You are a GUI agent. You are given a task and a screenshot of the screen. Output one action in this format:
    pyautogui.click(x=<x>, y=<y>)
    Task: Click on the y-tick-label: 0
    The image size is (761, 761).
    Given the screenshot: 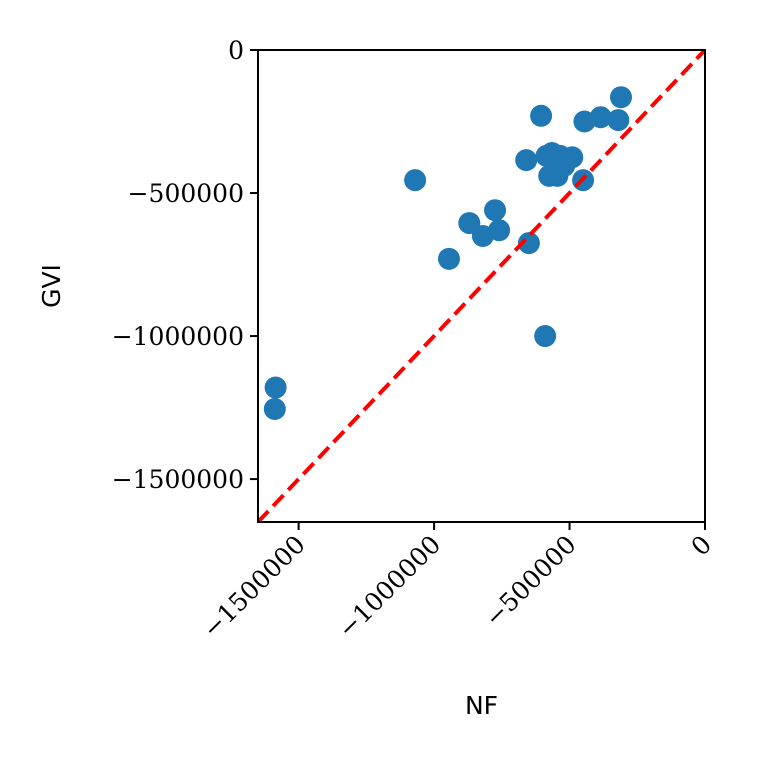 What is the action you would take?
    pyautogui.click(x=236, y=50)
    